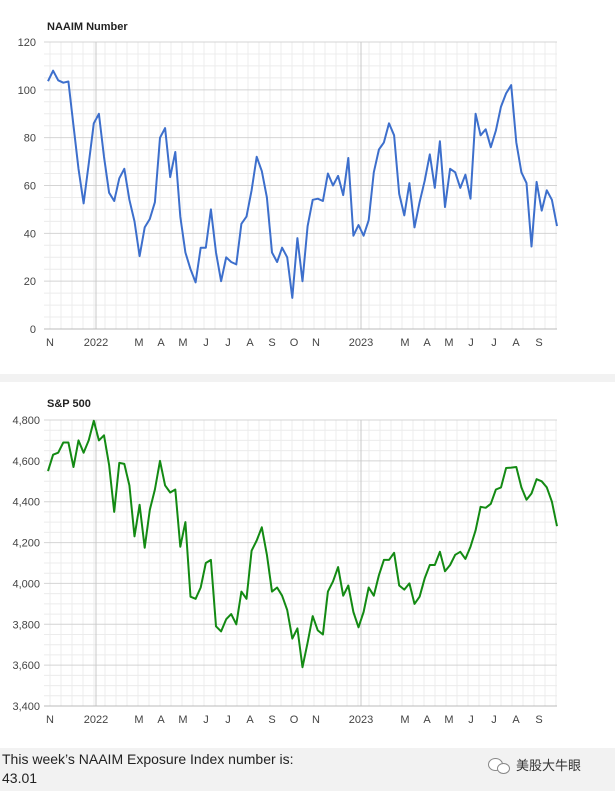 The height and width of the screenshot is (791, 615). Describe the element at coordinates (26, 625) in the screenshot. I see `y-tick-label: 3,800` at that location.